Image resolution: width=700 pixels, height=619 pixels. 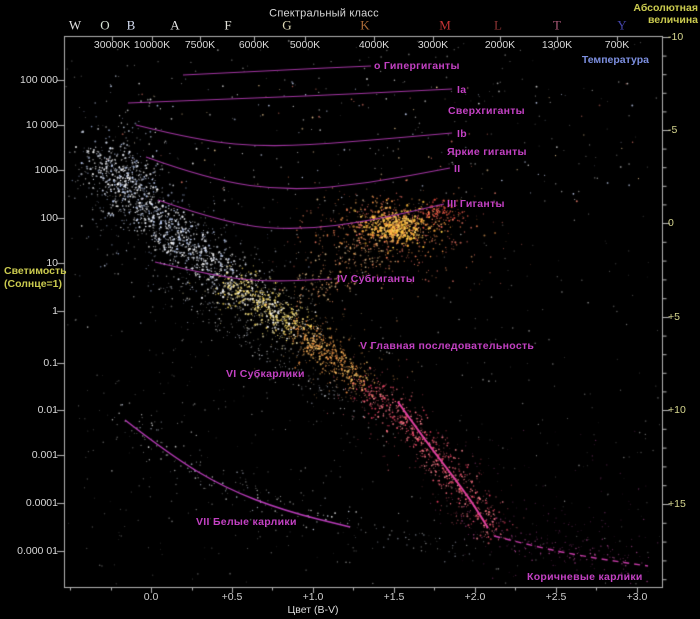 I want to click on temperature-tick-label: 2000K, so click(x=500, y=44).